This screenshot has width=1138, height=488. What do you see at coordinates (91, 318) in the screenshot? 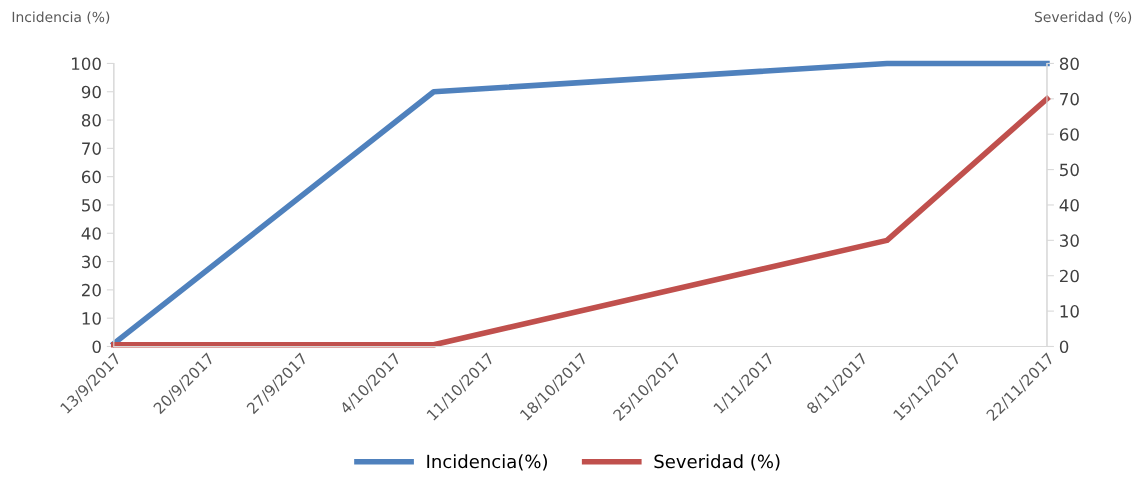
I see `y-tick-label: 10` at bounding box center [91, 318].